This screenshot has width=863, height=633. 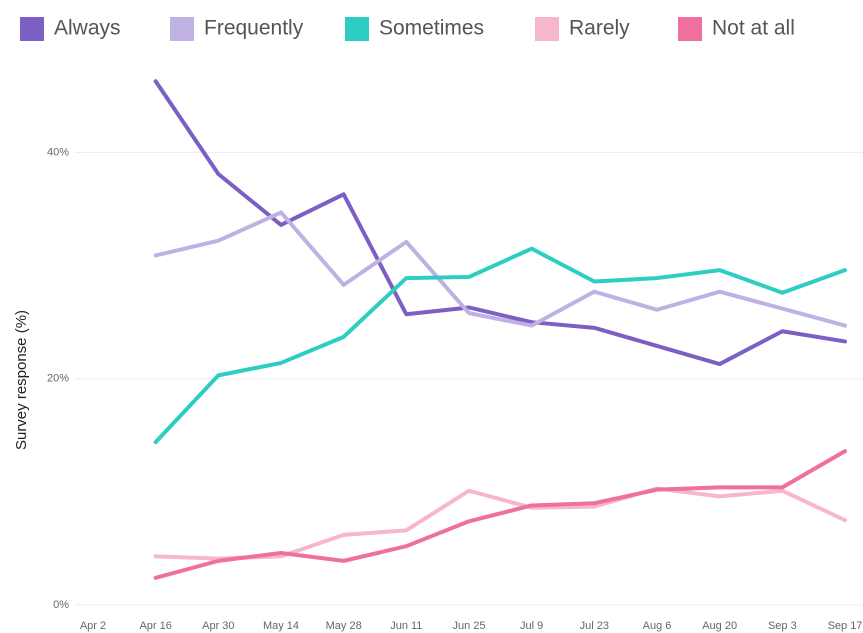 What do you see at coordinates (599, 28) in the screenshot?
I see `legend-label: Rarely` at bounding box center [599, 28].